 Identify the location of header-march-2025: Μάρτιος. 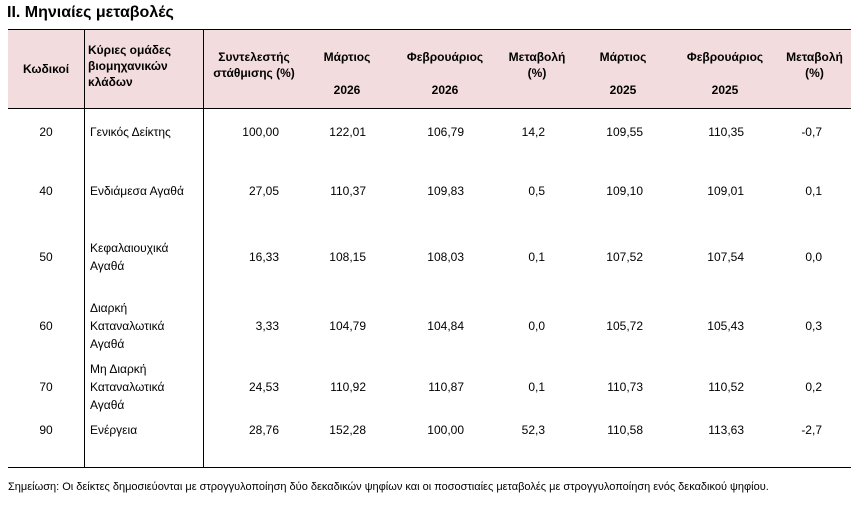
(623, 57).